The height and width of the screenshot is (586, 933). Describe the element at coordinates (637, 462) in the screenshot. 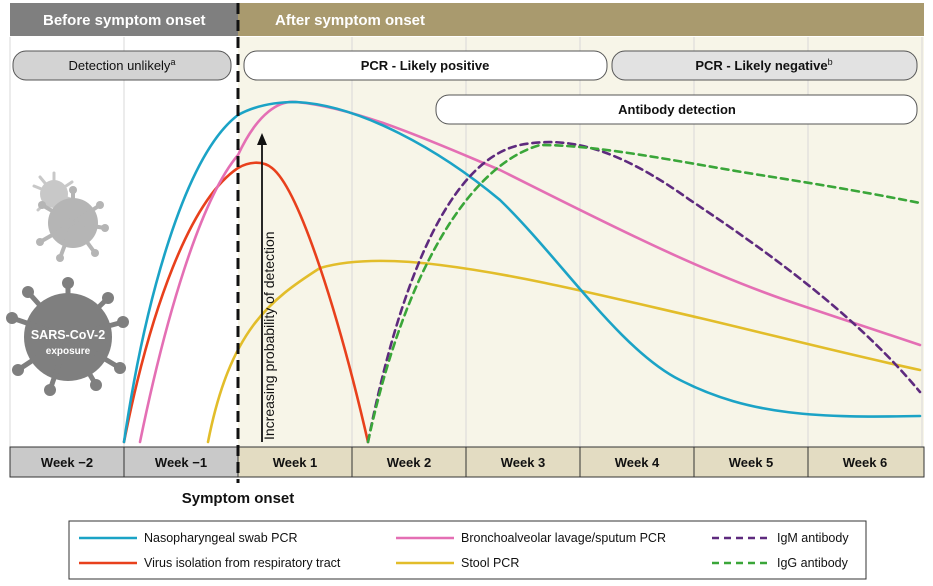

I see `week-label: Week 4` at that location.